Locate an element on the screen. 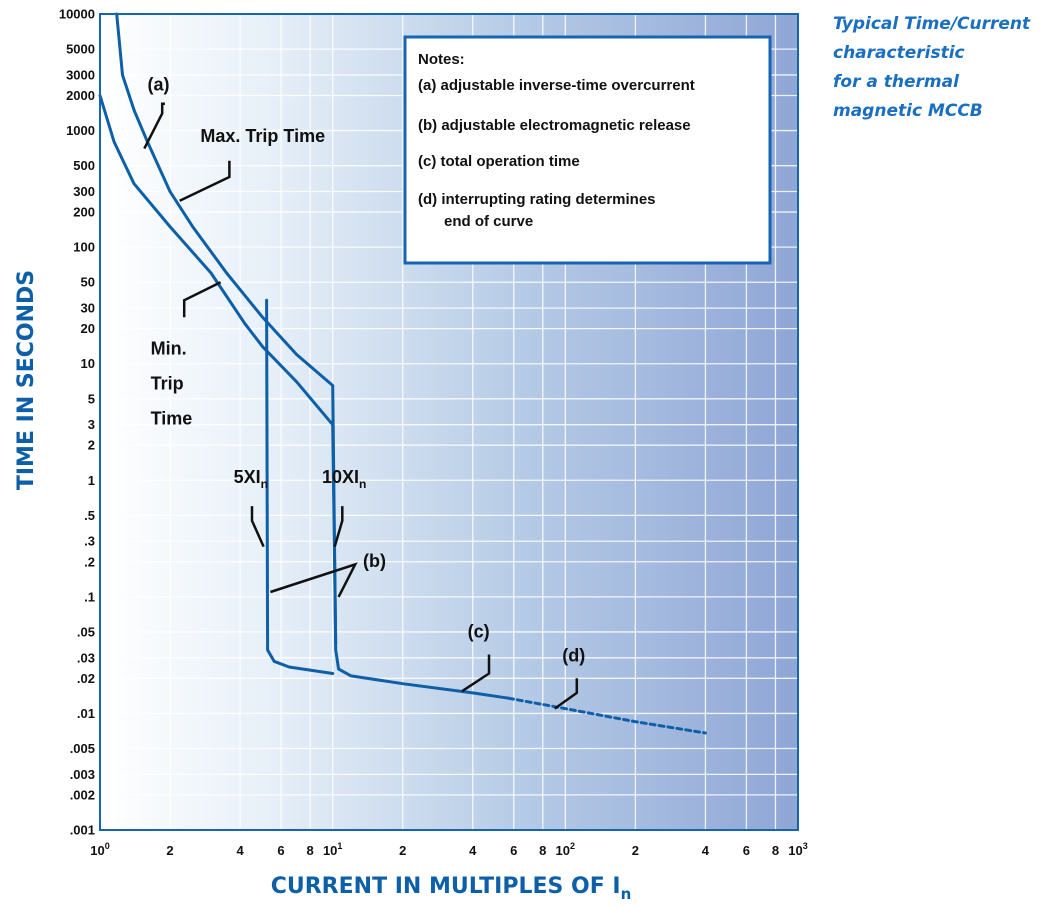 This screenshot has width=1063, height=909. x-tick-exponent: 0 is located at coordinates (107, 846).